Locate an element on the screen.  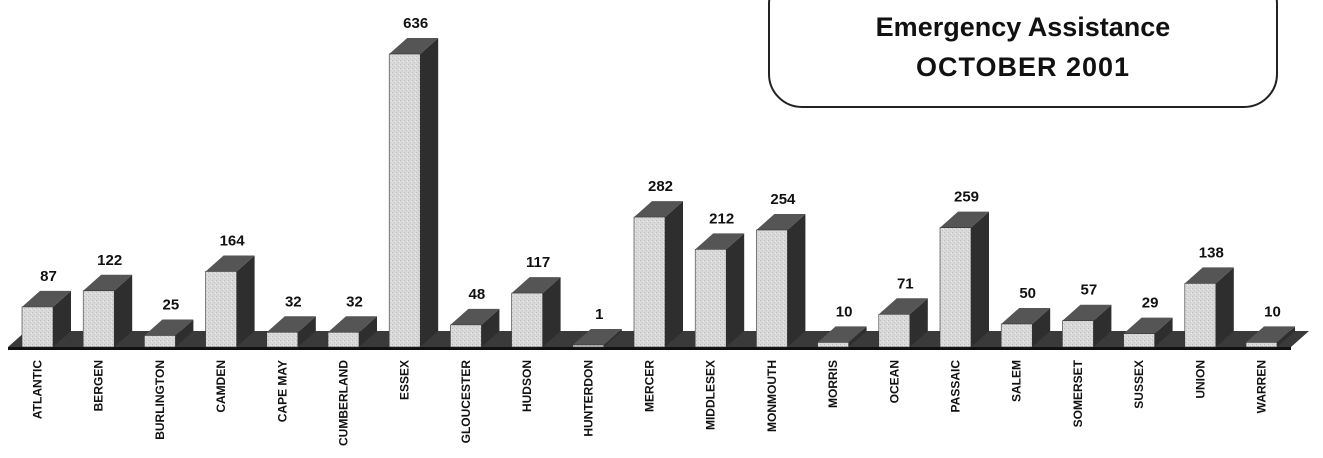
value-label: 25 is located at coordinates (171, 304).